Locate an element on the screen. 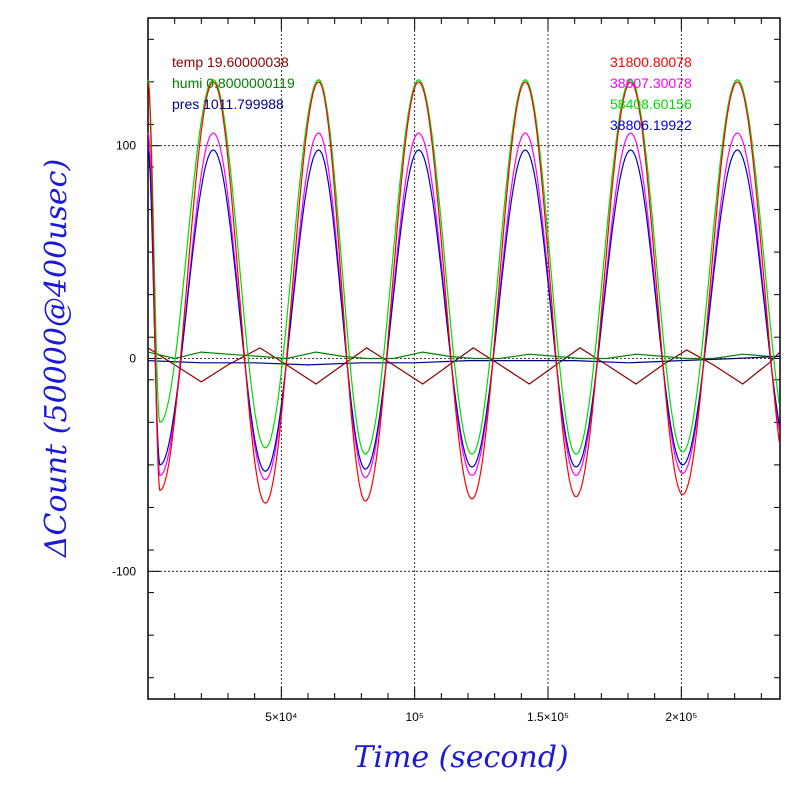 The image size is (797, 797). series-line-pres is located at coordinates (464, 360).